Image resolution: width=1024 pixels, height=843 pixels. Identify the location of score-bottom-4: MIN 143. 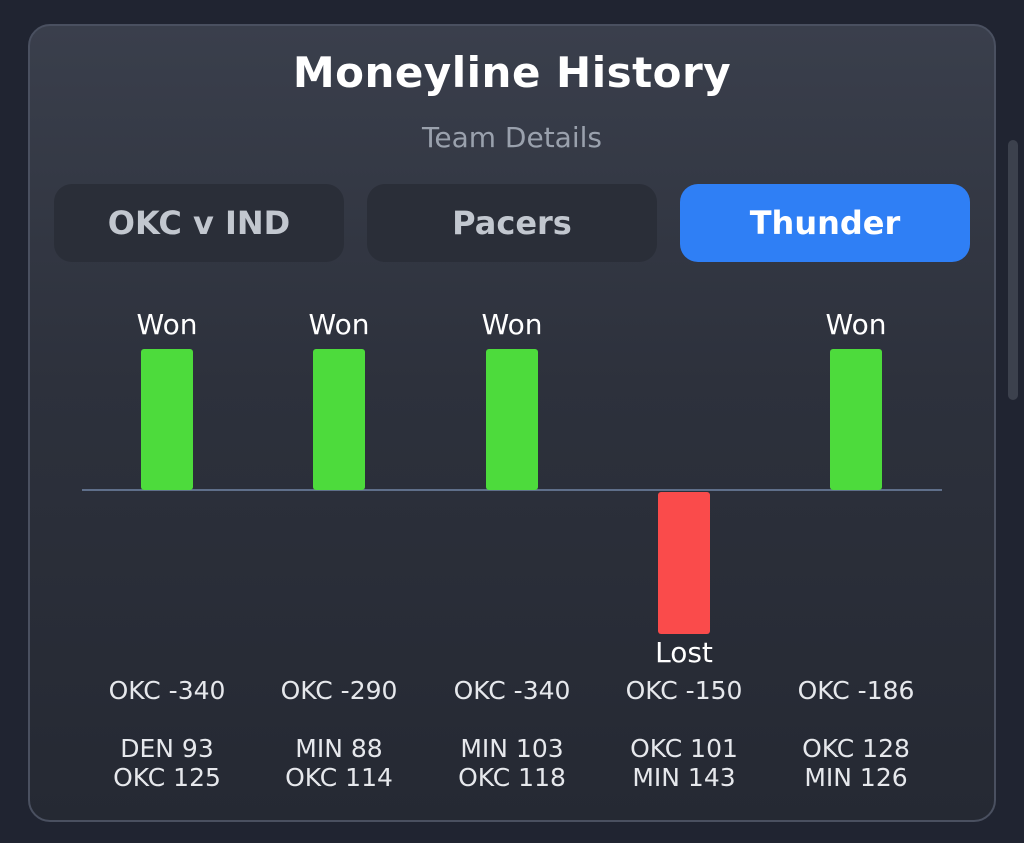
(684, 777).